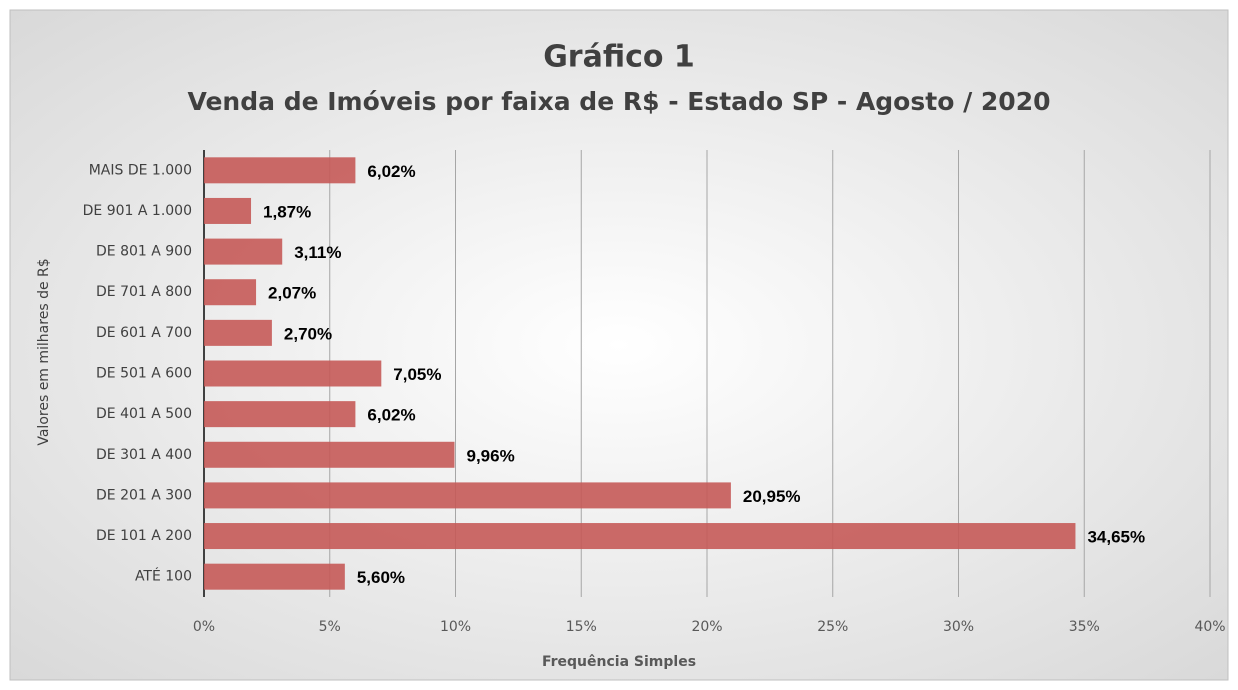 This screenshot has width=1238, height=690. What do you see at coordinates (1116, 537) in the screenshot?
I see `value-label: 34,65%` at bounding box center [1116, 537].